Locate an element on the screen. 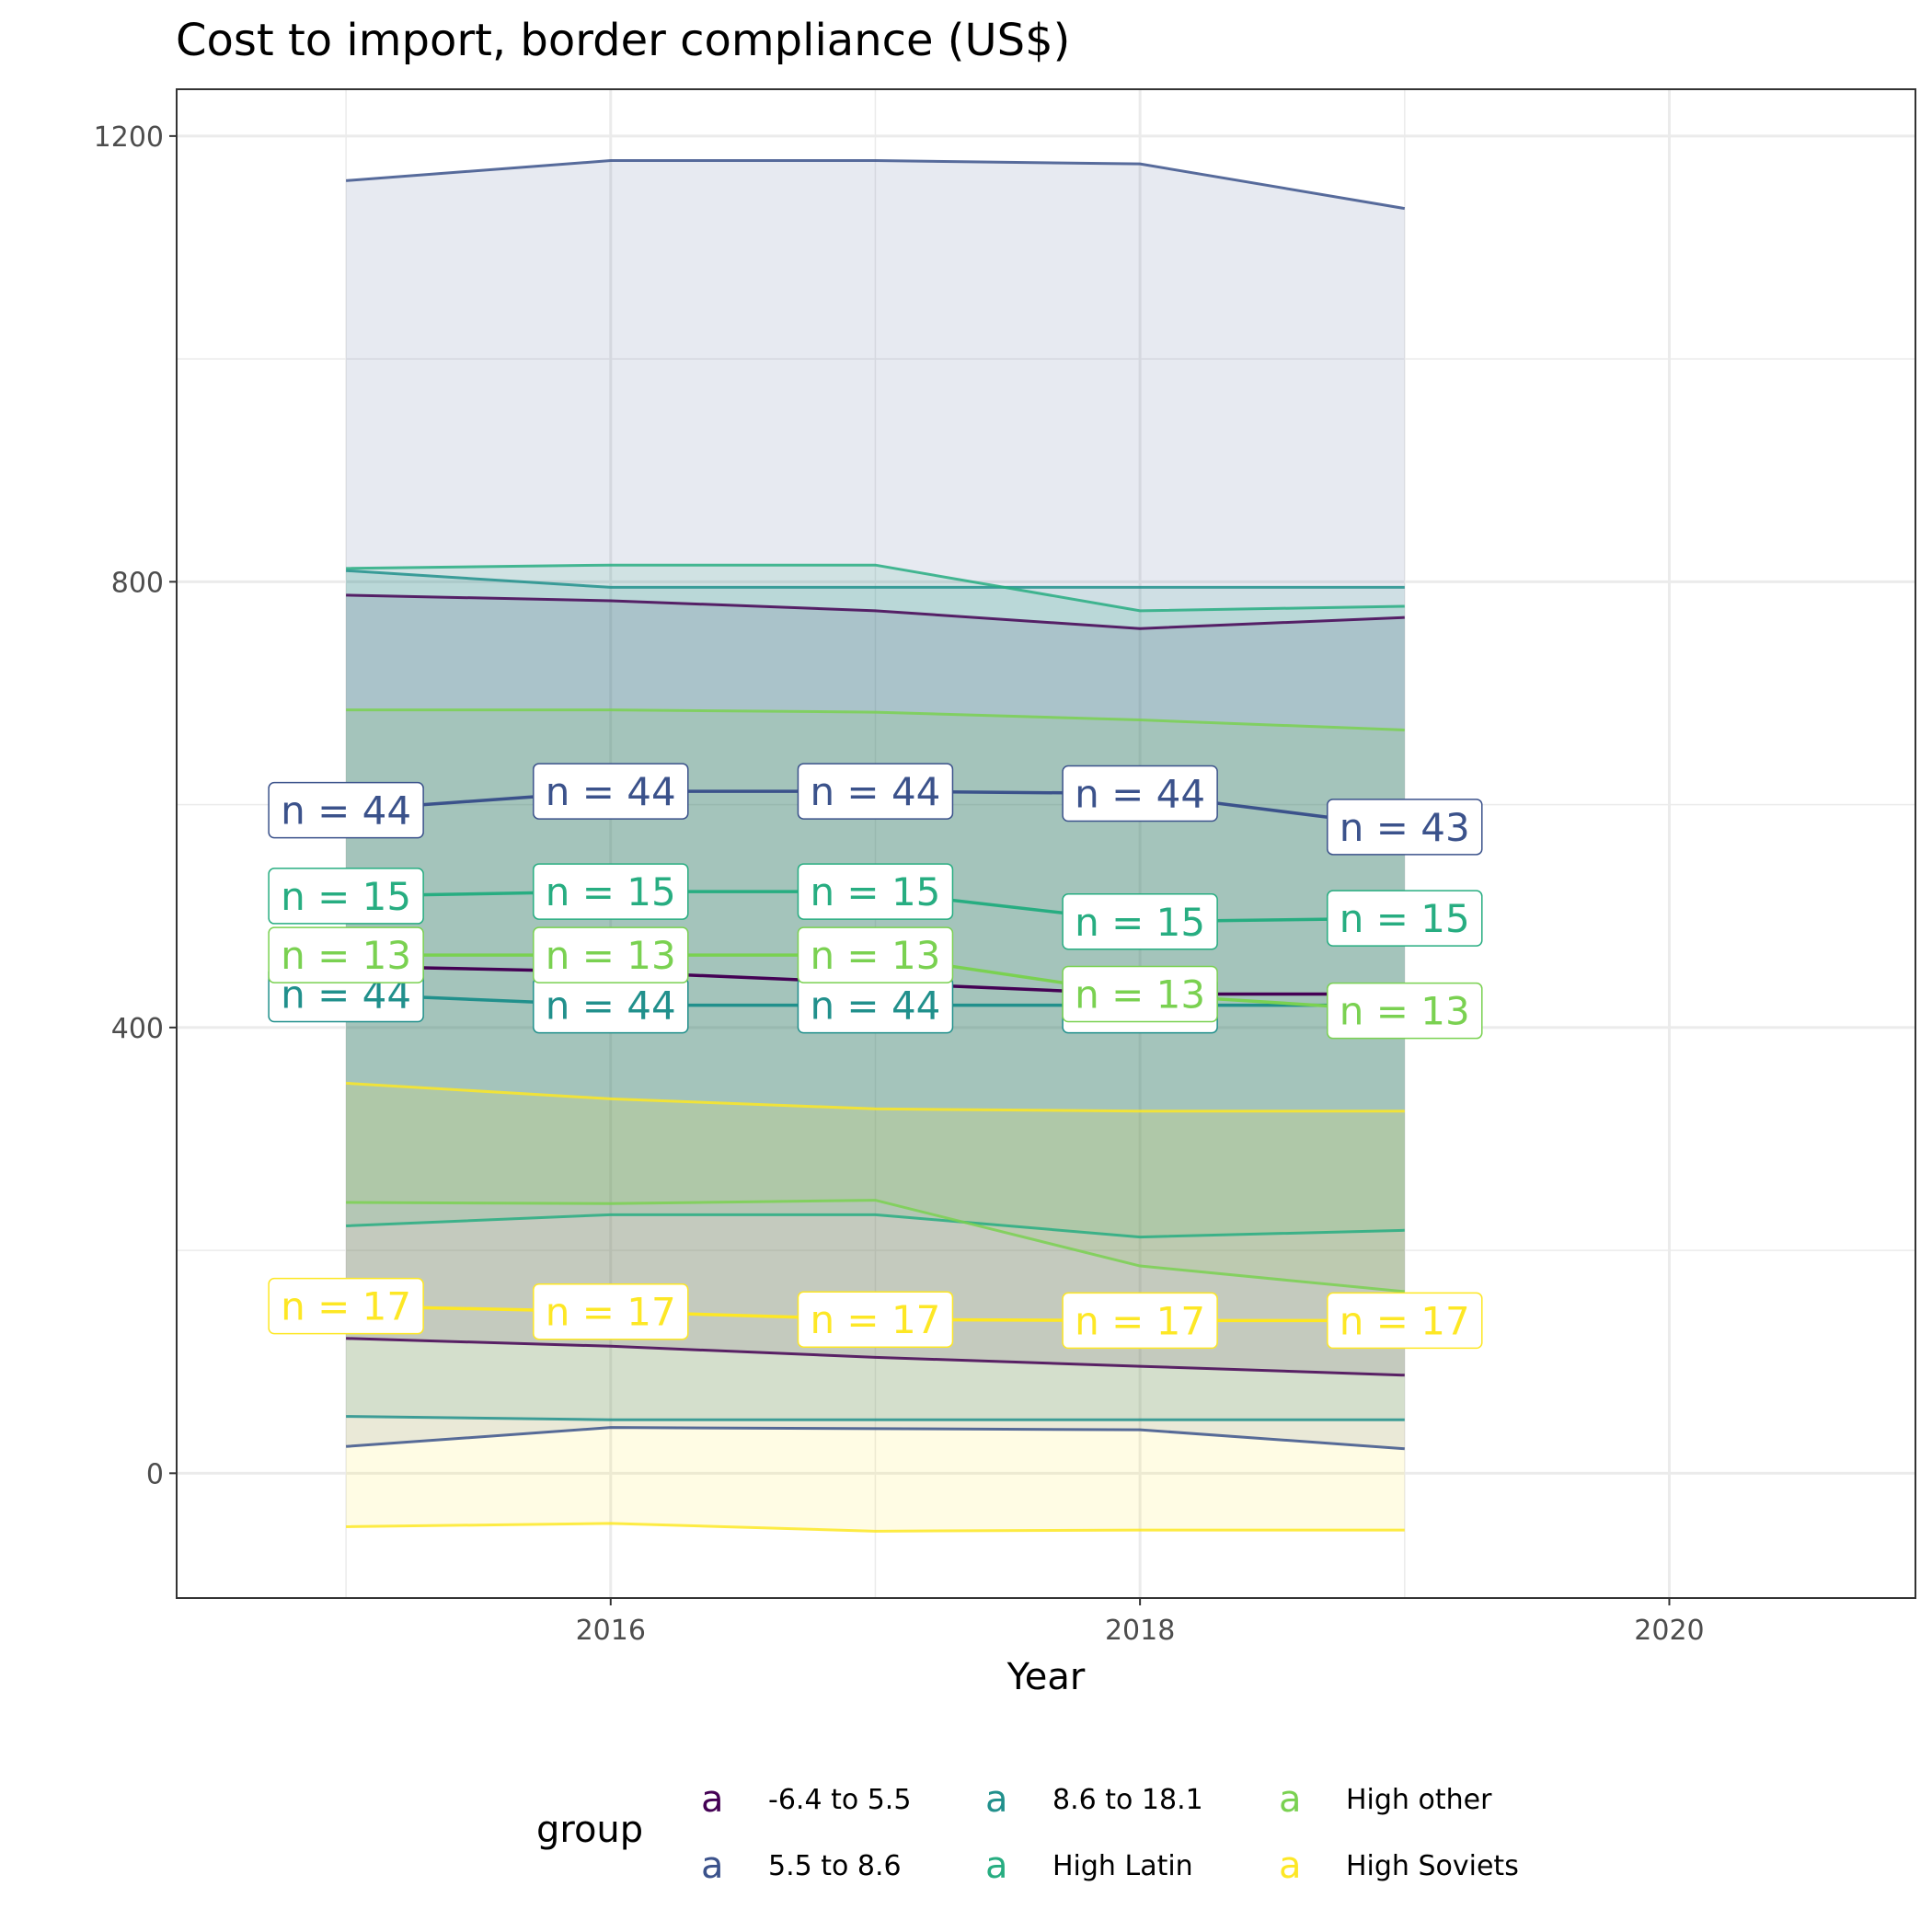 This screenshot has width=1932, height=1932. x-tick-label: 2018 is located at coordinates (1140, 1631).